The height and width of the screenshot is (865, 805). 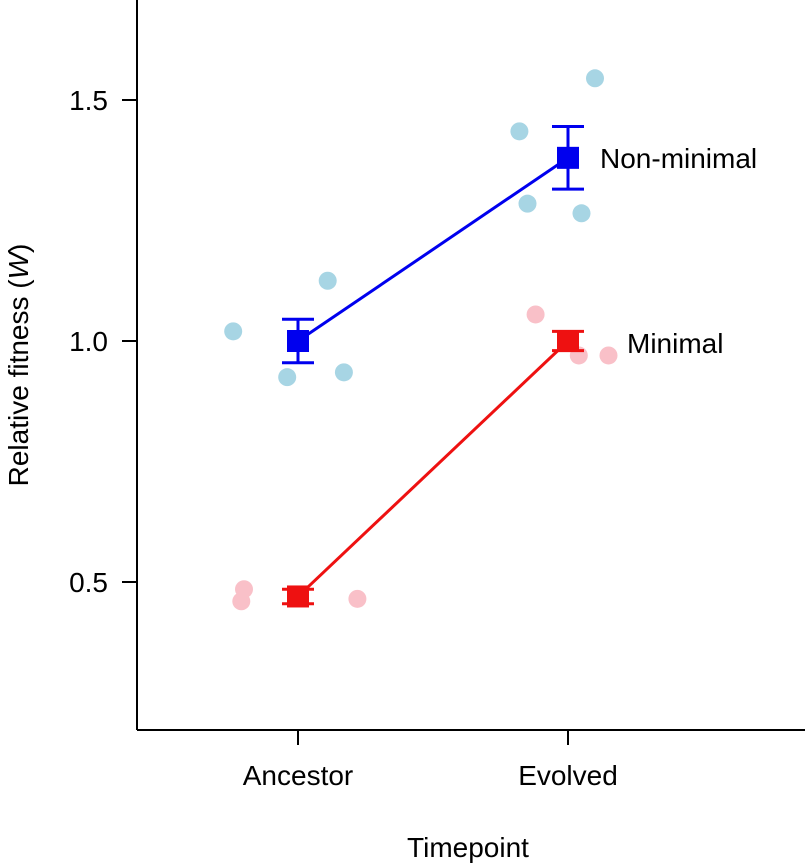 I want to click on x-tick-label: Evolved, so click(x=568, y=775).